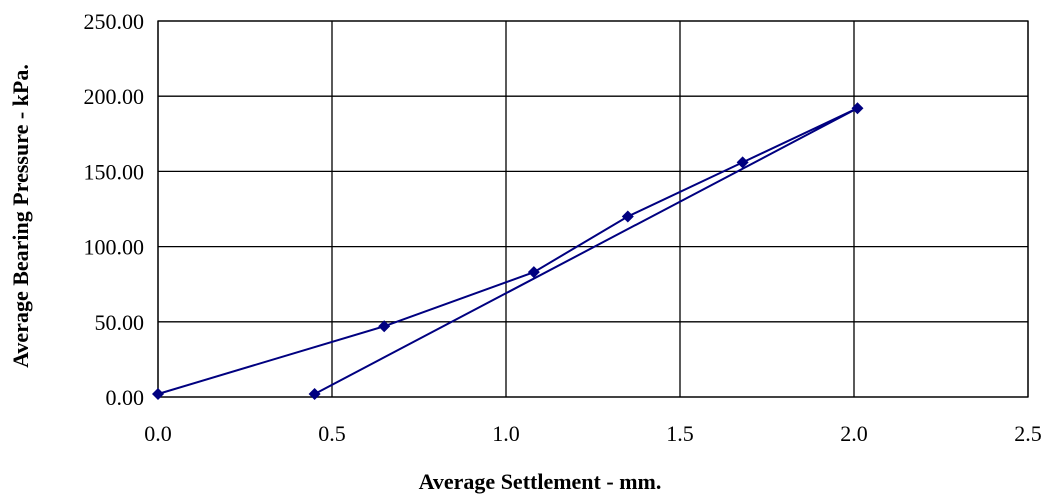 The width and height of the screenshot is (1046, 499). Describe the element at coordinates (593, 433) in the screenshot. I see `x-tick-labels: 0.0 0.5 1.0 1.5 2.0 2.5` at that location.